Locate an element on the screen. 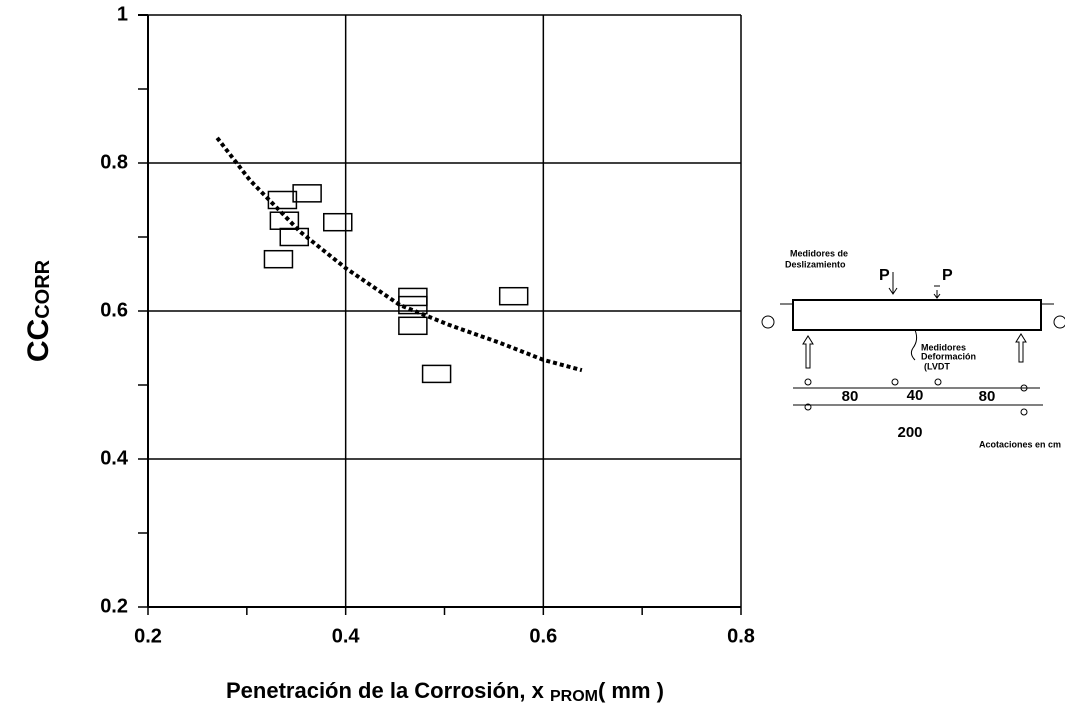 This screenshot has height=713, width=1065. trend-line is located at coordinates (399, 254).